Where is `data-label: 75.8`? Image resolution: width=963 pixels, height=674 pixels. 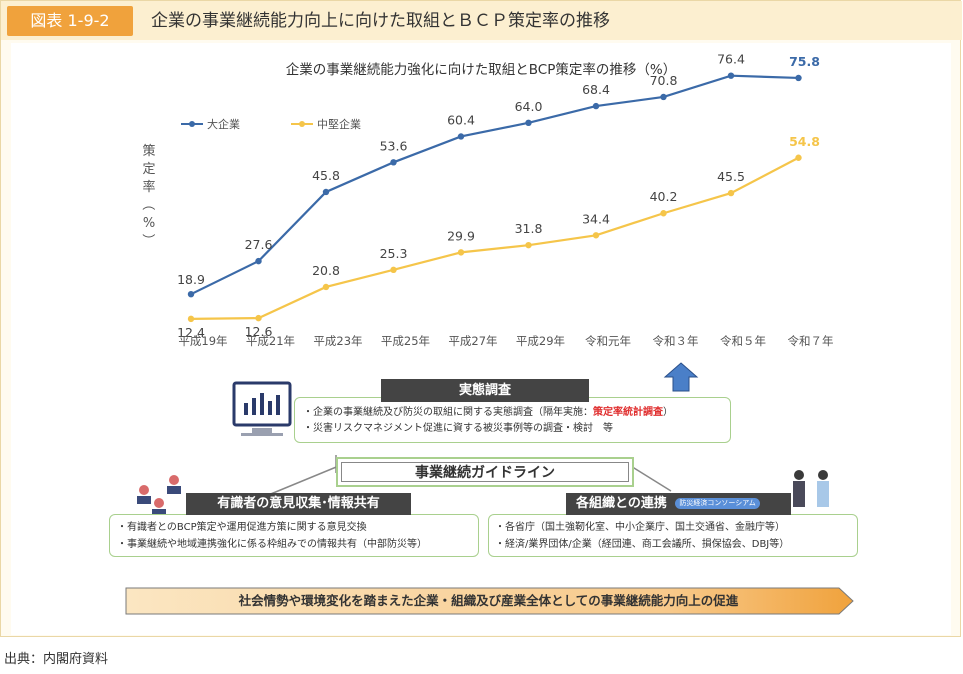 data-label: 75.8 is located at coordinates (804, 61).